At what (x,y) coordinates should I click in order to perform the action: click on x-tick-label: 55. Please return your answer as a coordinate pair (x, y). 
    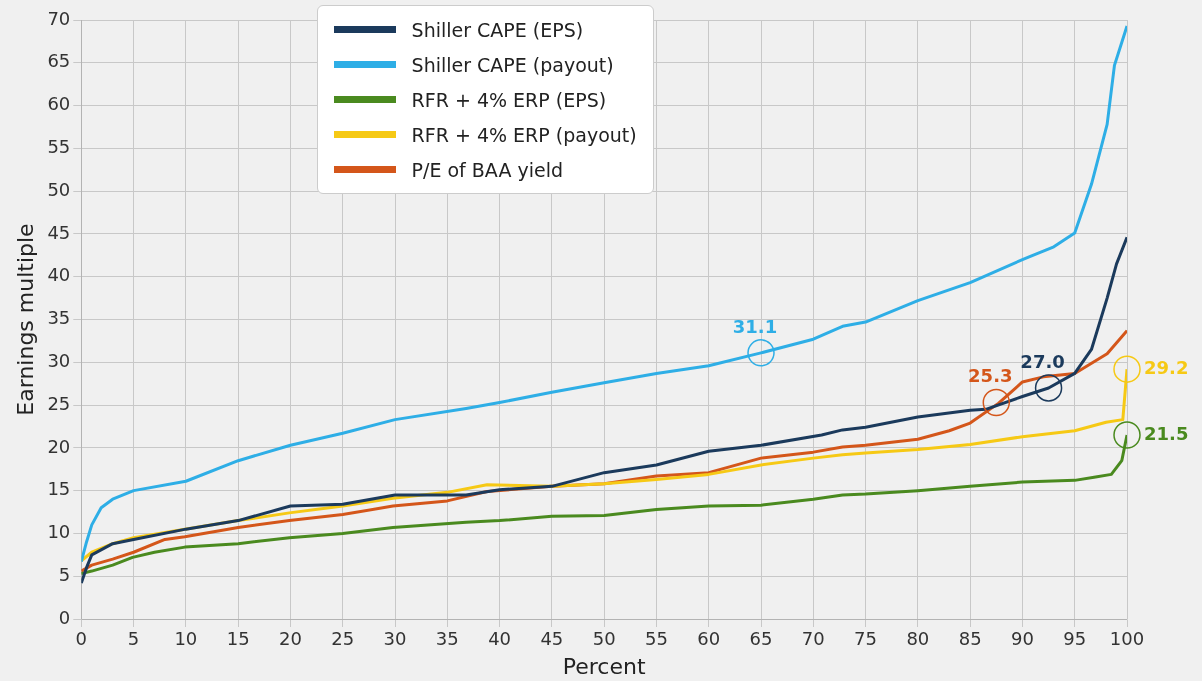
    Looking at the image, I should click on (656, 639).